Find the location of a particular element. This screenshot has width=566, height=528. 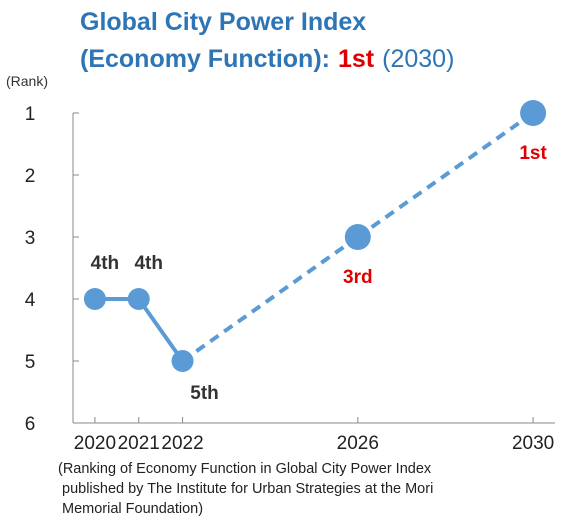

y-tick-label: 1 is located at coordinates (30, 114).